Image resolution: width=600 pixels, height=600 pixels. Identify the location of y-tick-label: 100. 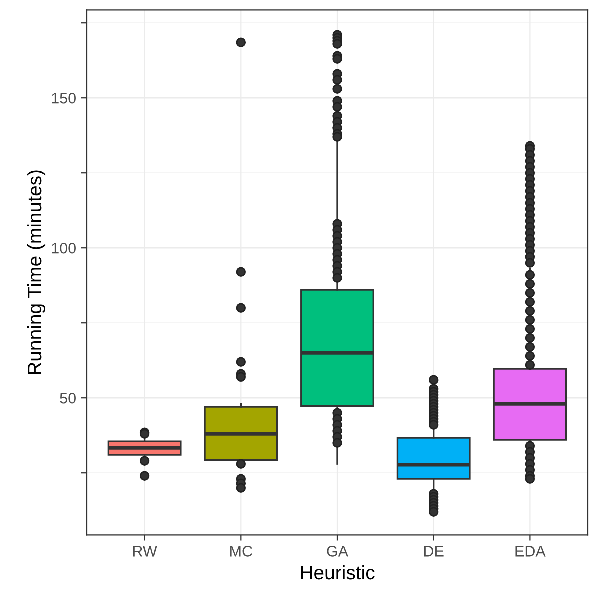
(64, 248).